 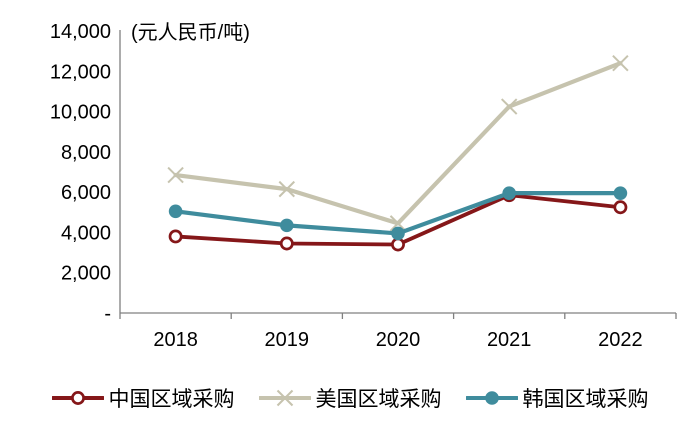 What do you see at coordinates (190, 33) in the screenshot?
I see `y-axis-unit-label: (元人民币/吨)` at bounding box center [190, 33].